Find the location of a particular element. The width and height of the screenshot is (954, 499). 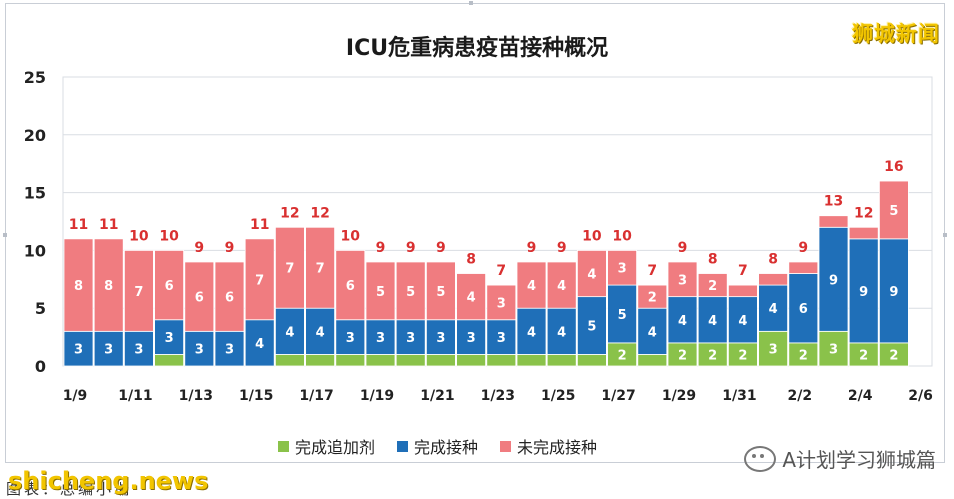

total-label: 16 is located at coordinates (893, 167).